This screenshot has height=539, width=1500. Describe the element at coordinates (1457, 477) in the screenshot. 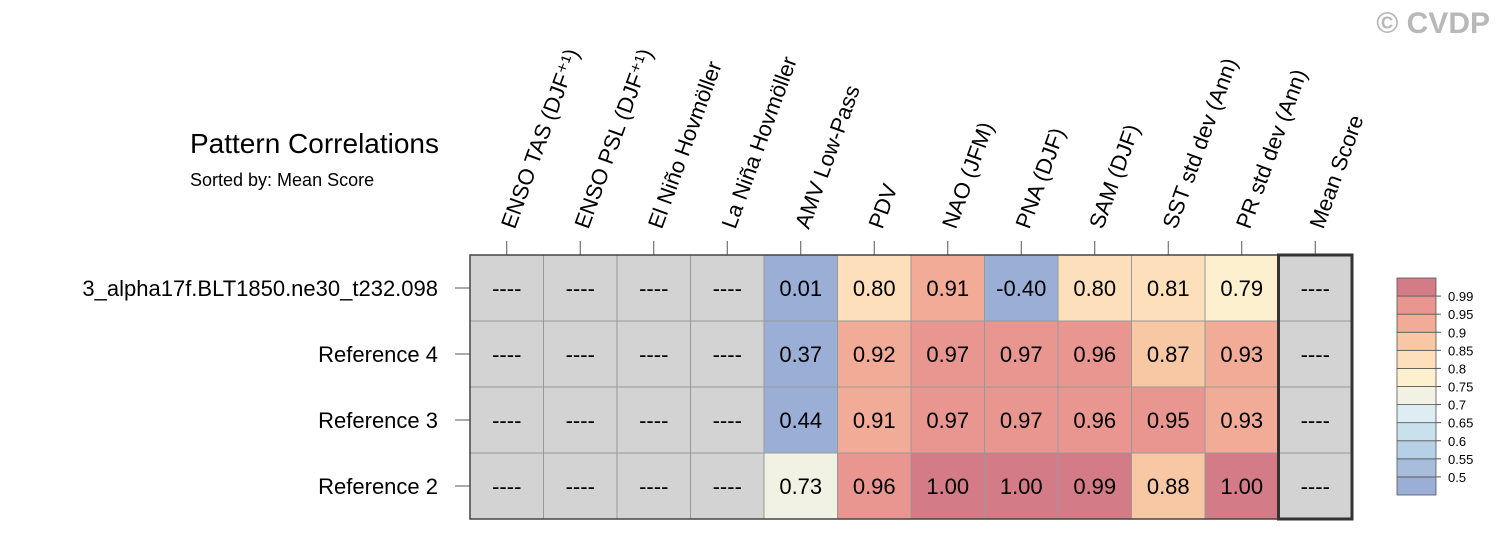

I see `colorbar-label: 0.5` at that location.